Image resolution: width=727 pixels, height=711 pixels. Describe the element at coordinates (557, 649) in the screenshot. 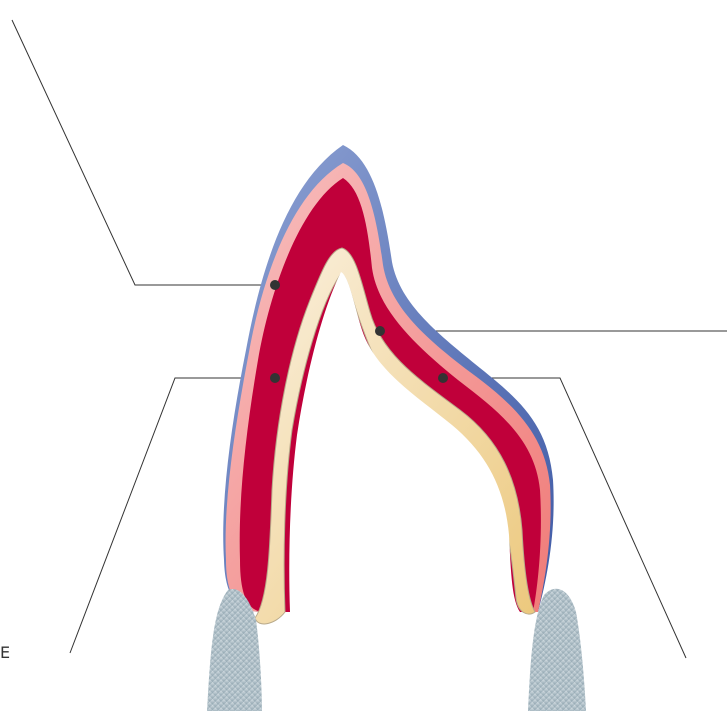

I see `right-tooth` at that location.